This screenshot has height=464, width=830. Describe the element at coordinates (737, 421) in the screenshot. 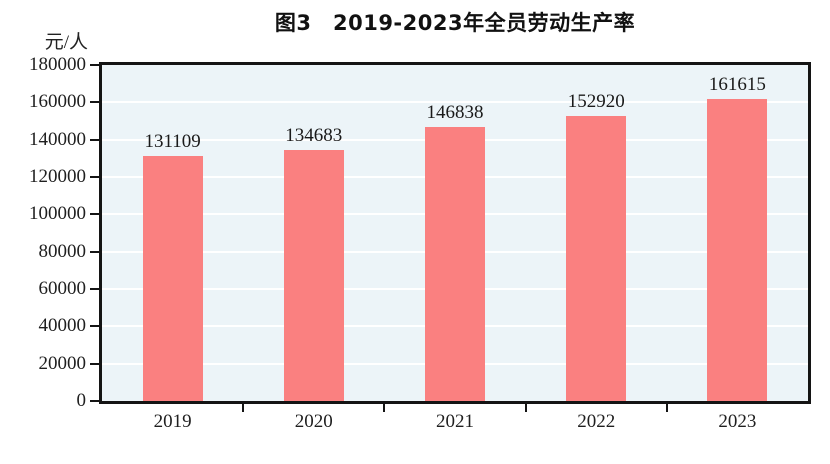

I see `x-axis-tick-label: 2023` at that location.